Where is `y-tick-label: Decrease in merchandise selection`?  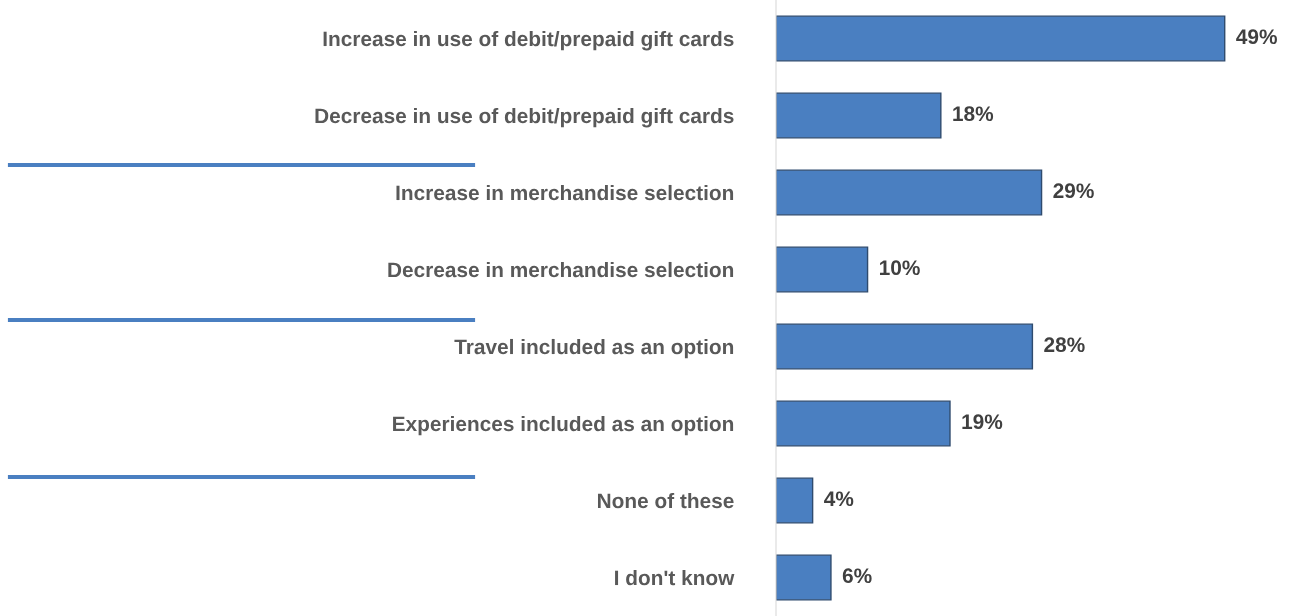
y-tick-label: Decrease in merchandise selection is located at coordinates (561, 269).